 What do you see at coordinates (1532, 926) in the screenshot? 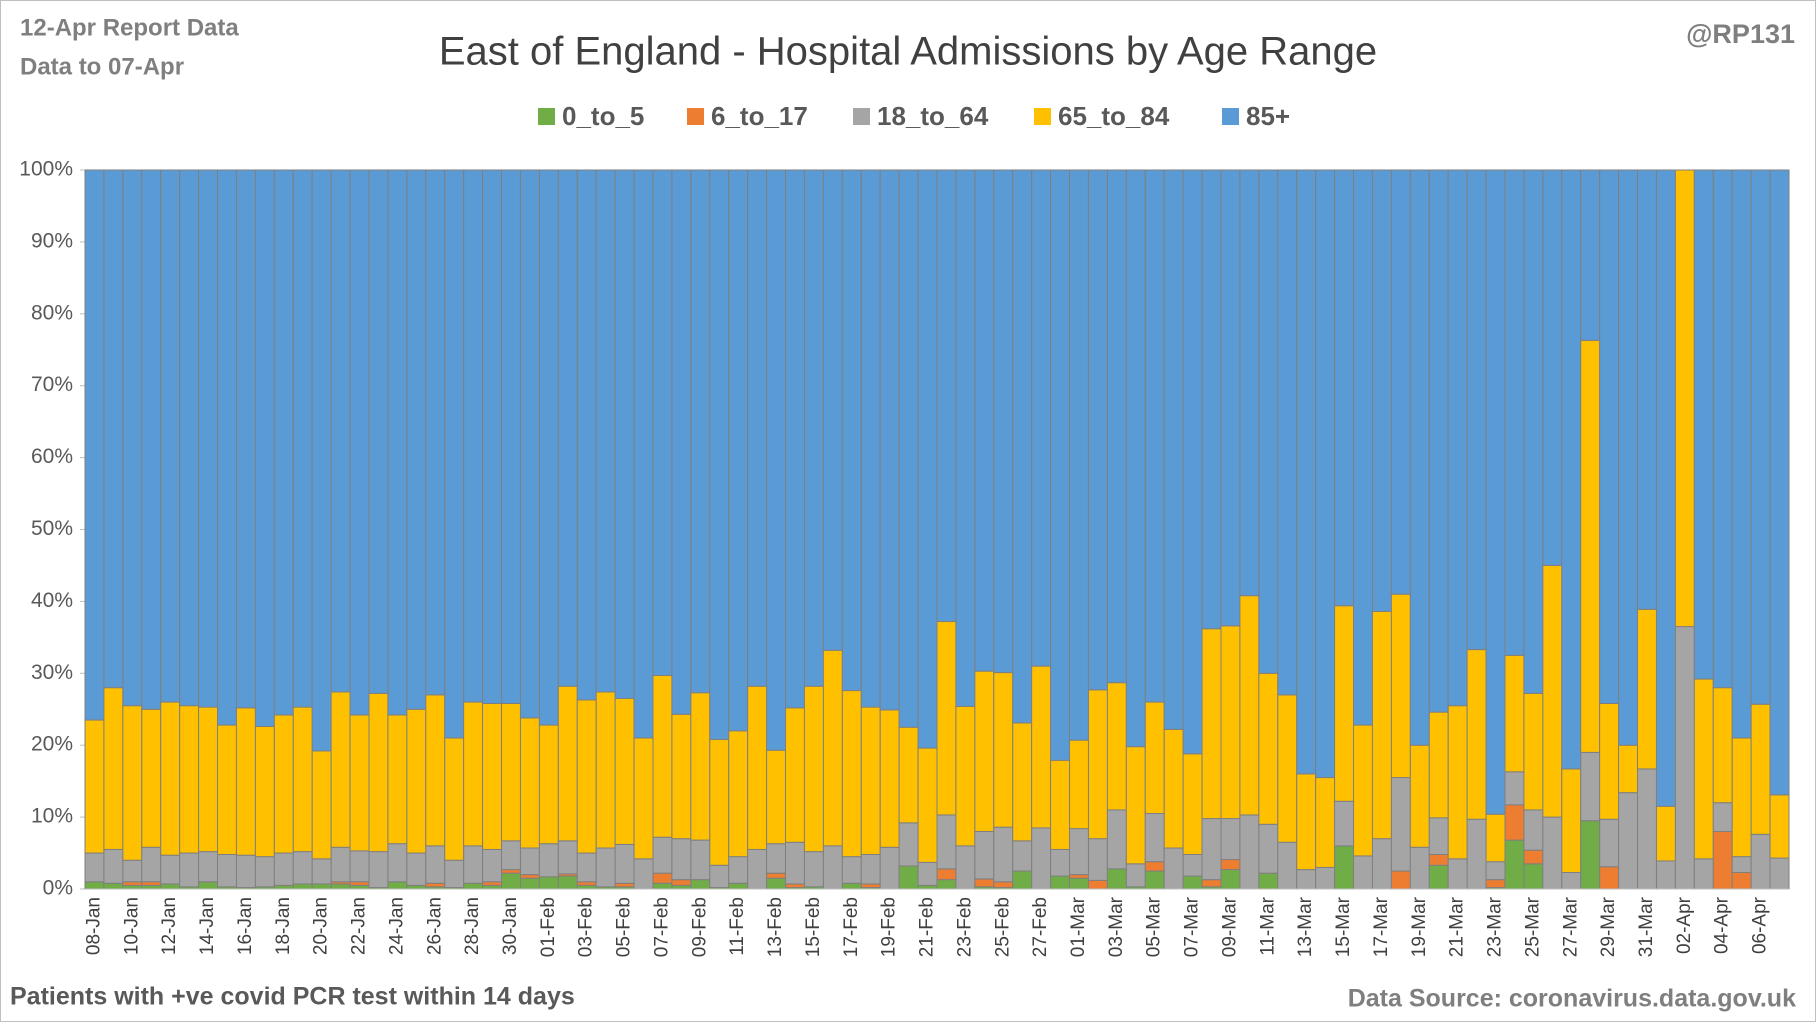
I see `x-tick-label: 25-Mar` at bounding box center [1532, 926].